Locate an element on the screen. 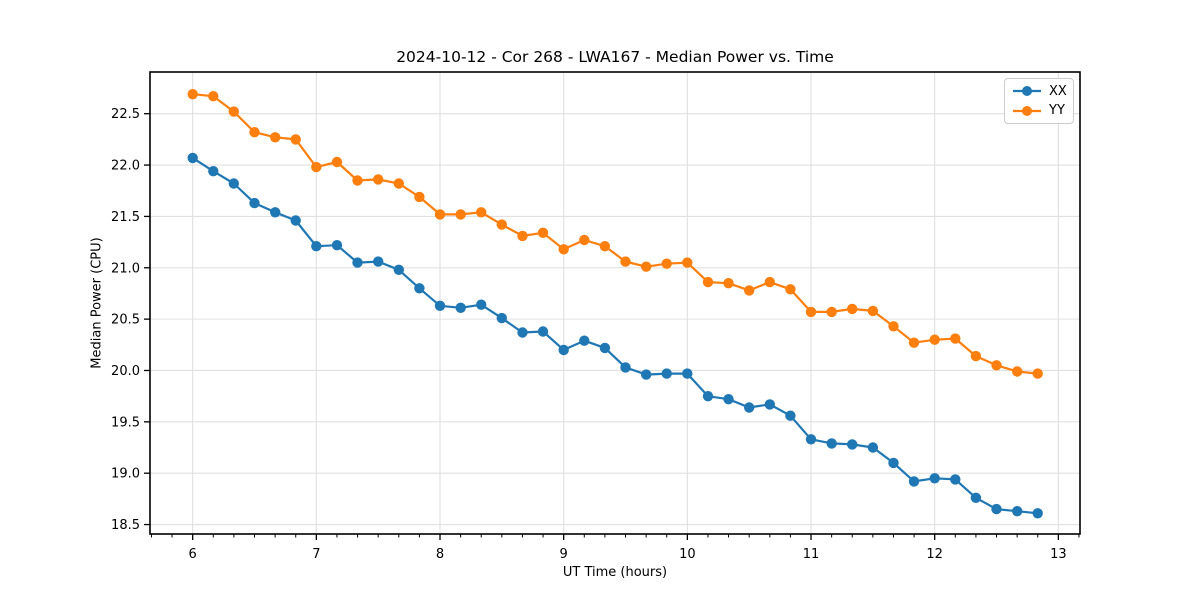  x-tick-label: 9 is located at coordinates (564, 554).